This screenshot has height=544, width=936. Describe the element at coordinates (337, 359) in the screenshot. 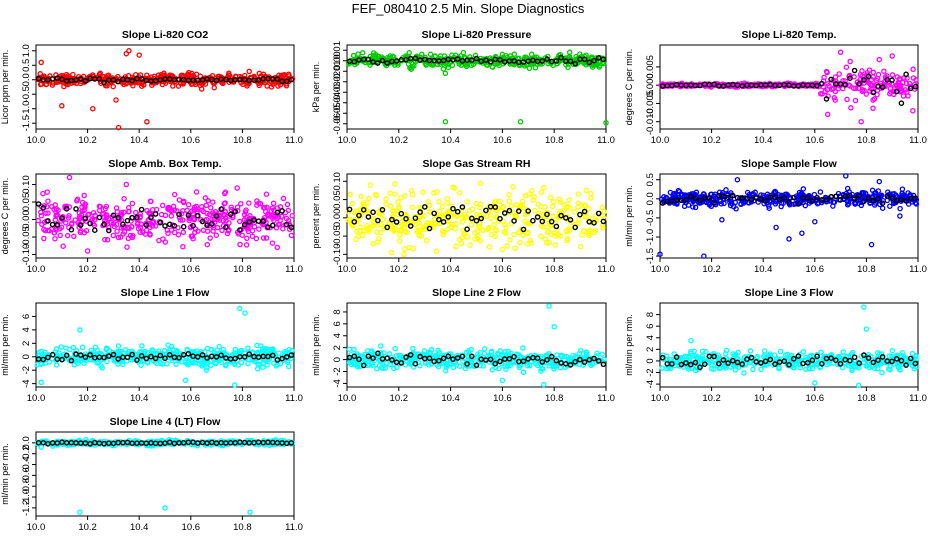

I see `y-tick-label: 0` at that location.